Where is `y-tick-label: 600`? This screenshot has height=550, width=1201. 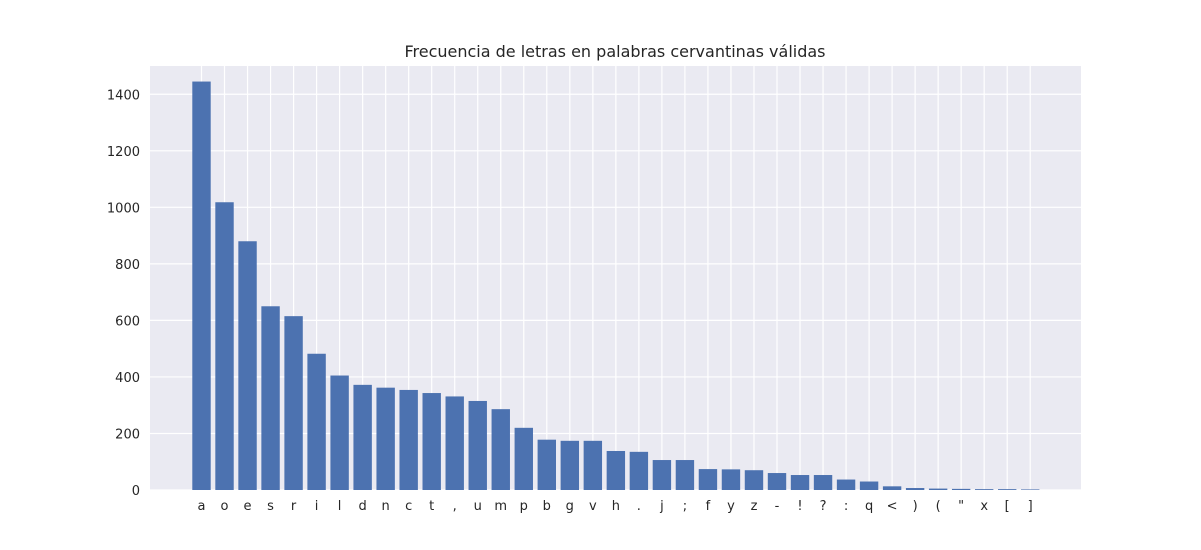
y-tick-label: 600 is located at coordinates (127, 321).